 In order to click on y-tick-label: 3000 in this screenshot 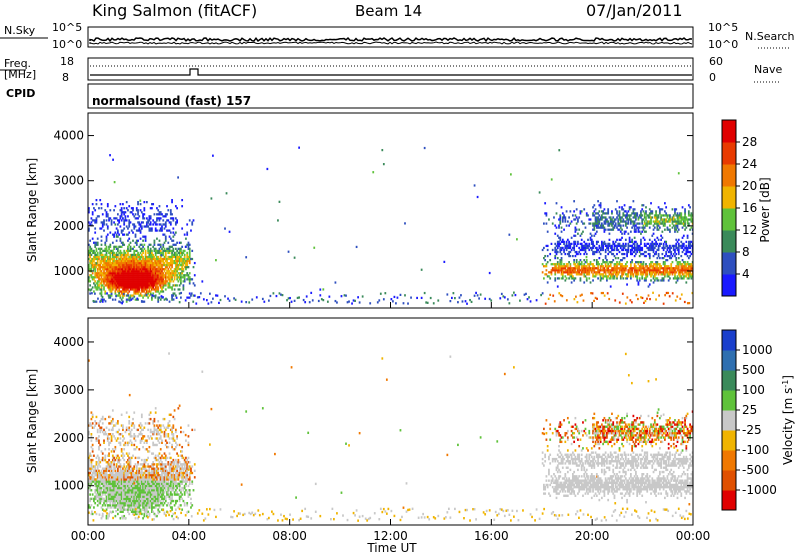, I will do `click(68, 181)`.